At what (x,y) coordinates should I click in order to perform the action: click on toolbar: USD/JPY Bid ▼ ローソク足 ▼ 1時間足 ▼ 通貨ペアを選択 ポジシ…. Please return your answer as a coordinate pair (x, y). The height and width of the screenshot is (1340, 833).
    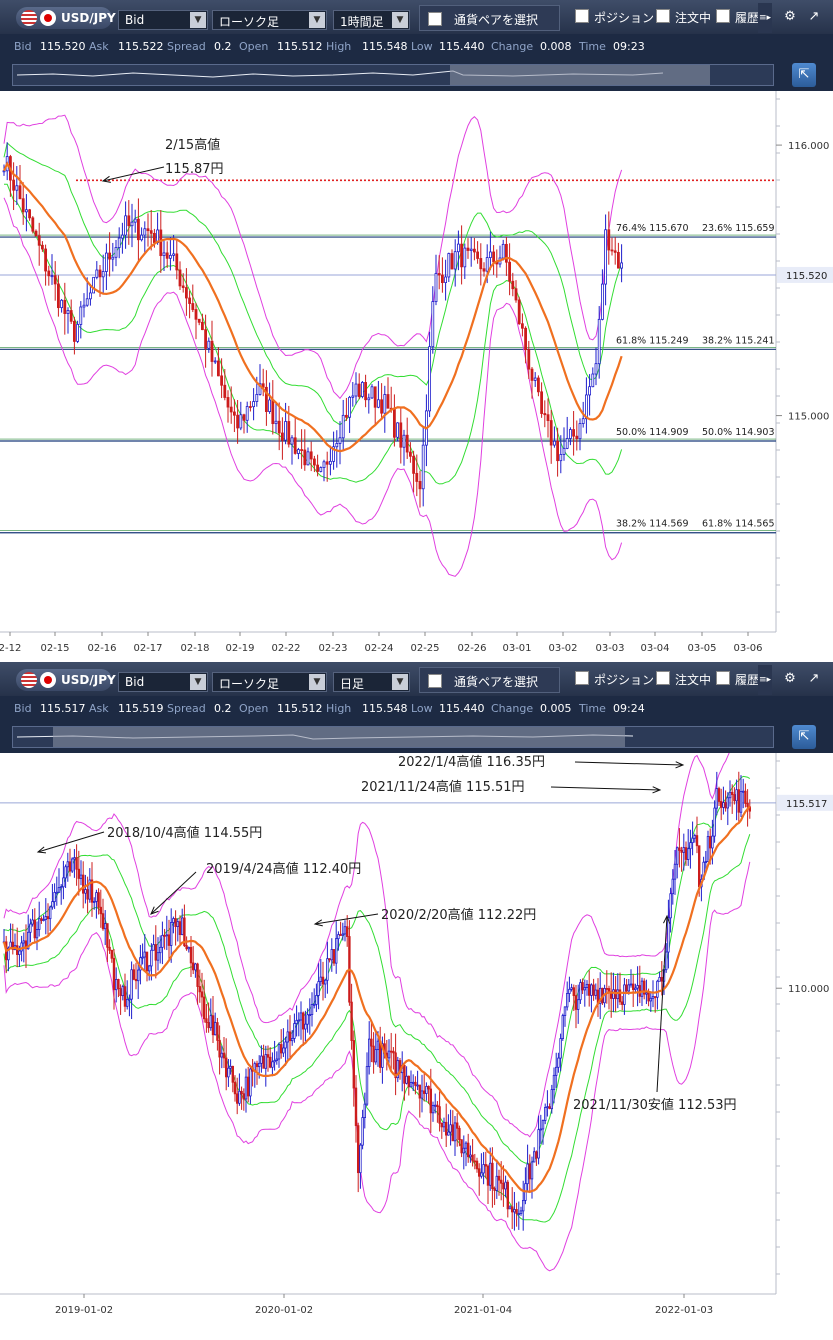
    Looking at the image, I should click on (416, 17).